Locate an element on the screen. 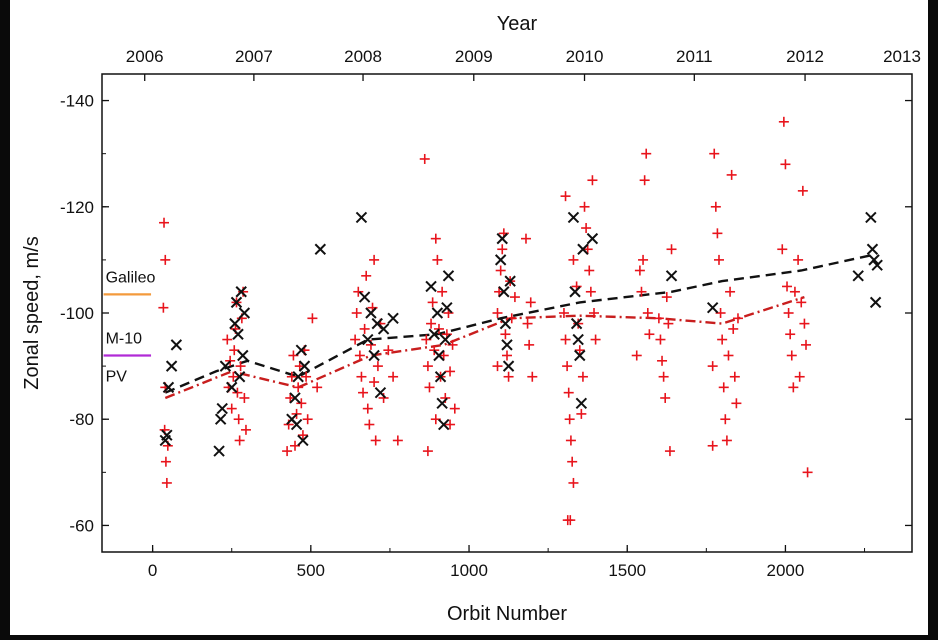  year-tick-label: 2007 is located at coordinates (254, 56).